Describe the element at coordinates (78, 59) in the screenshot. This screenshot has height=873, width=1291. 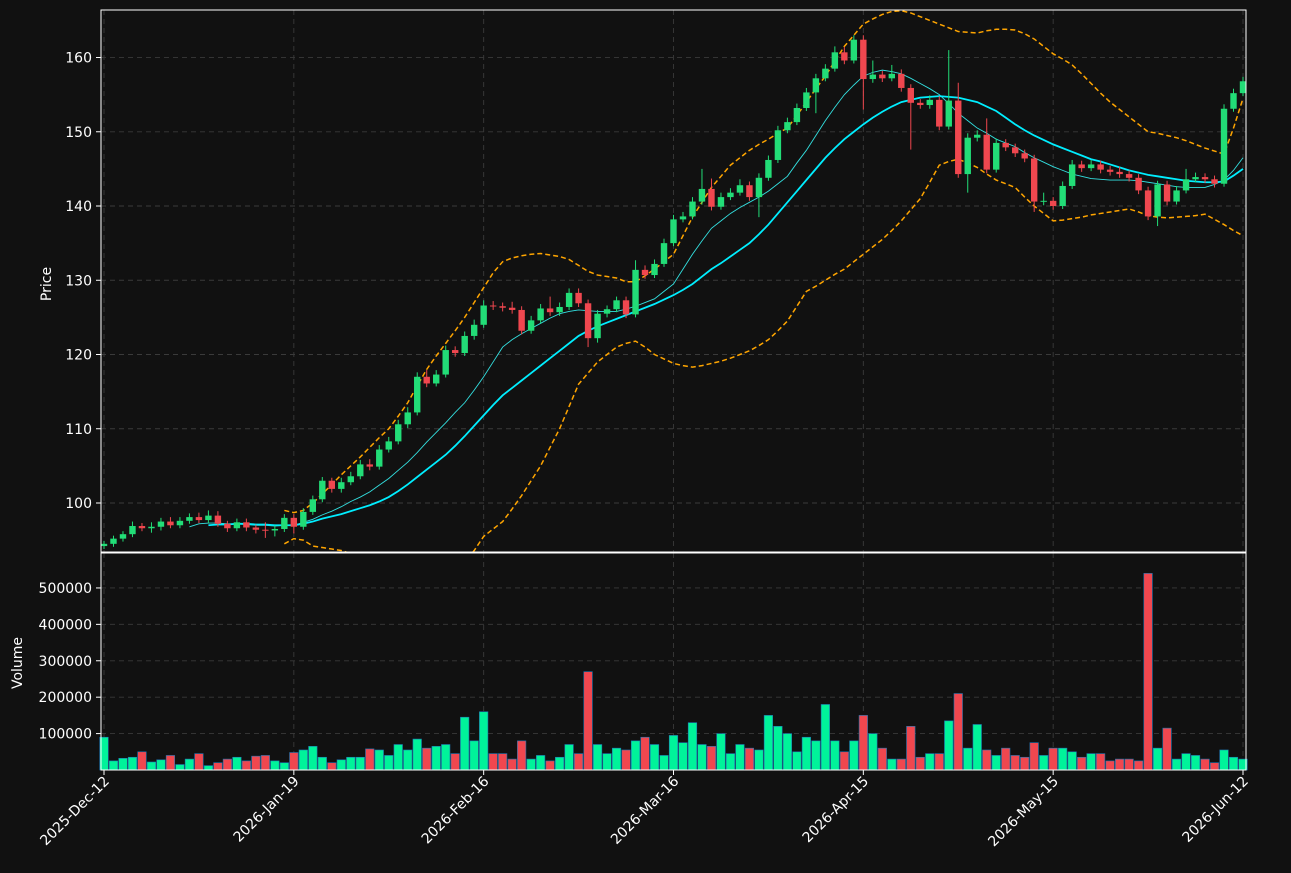
I see `y-tick-label: 160` at that location.